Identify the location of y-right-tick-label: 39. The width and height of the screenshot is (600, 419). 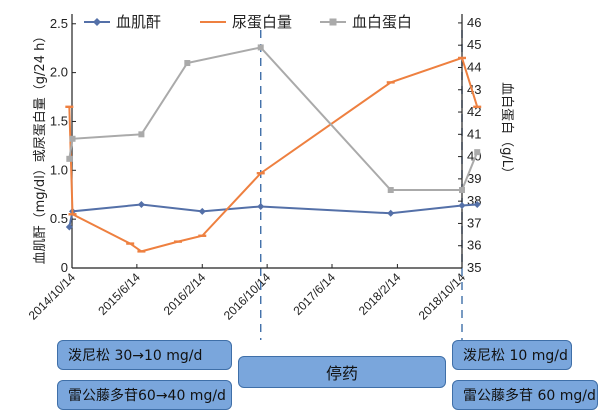
(474, 178).